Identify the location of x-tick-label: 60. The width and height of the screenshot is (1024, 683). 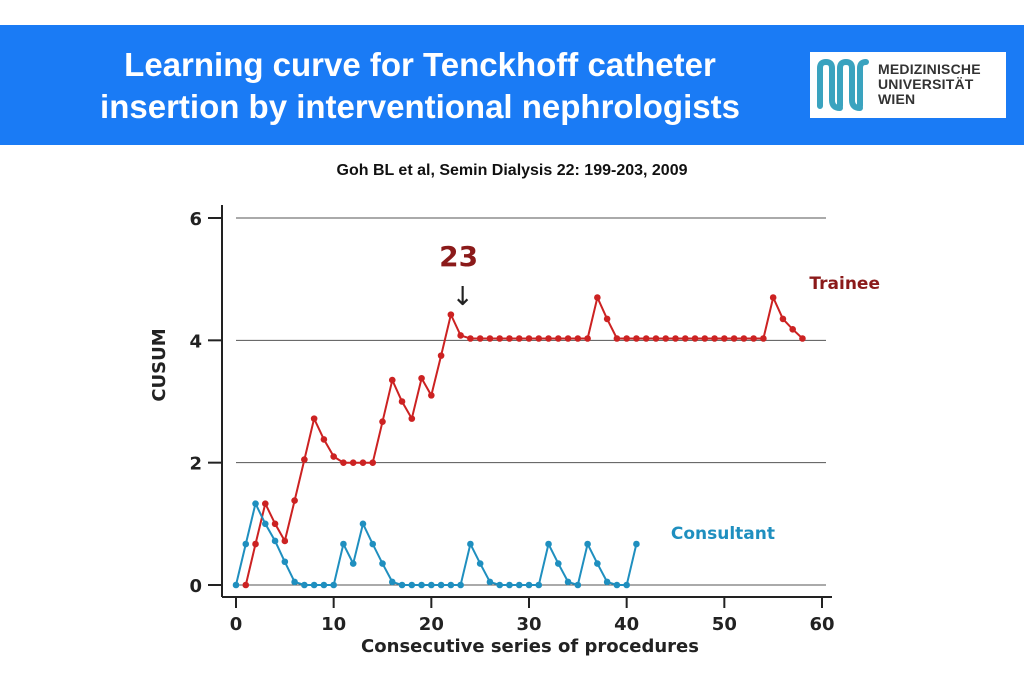
(821, 624).